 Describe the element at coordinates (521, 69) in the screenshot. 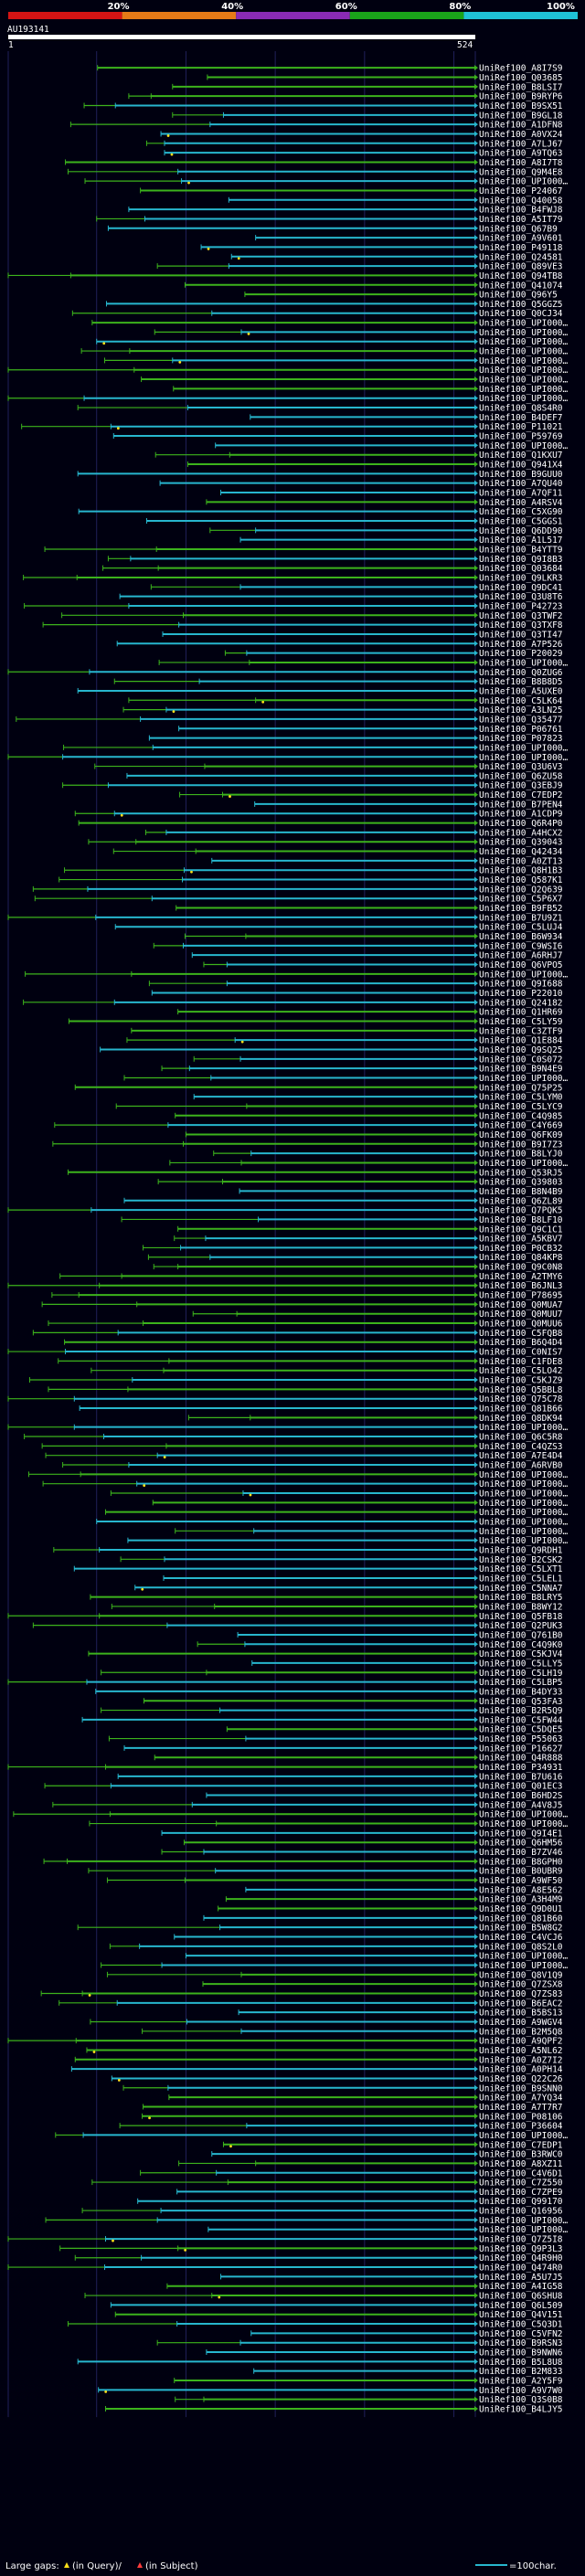

I see `hit-subject-label: UniRef100_A8I7S9` at that location.